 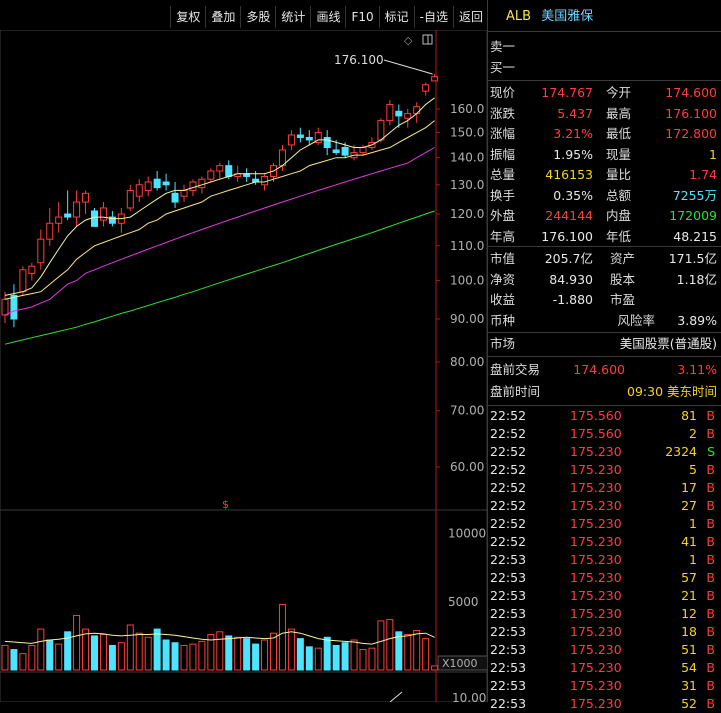 I want to click on finance-row: 收益 -1.880 市盈, so click(x=604, y=300).